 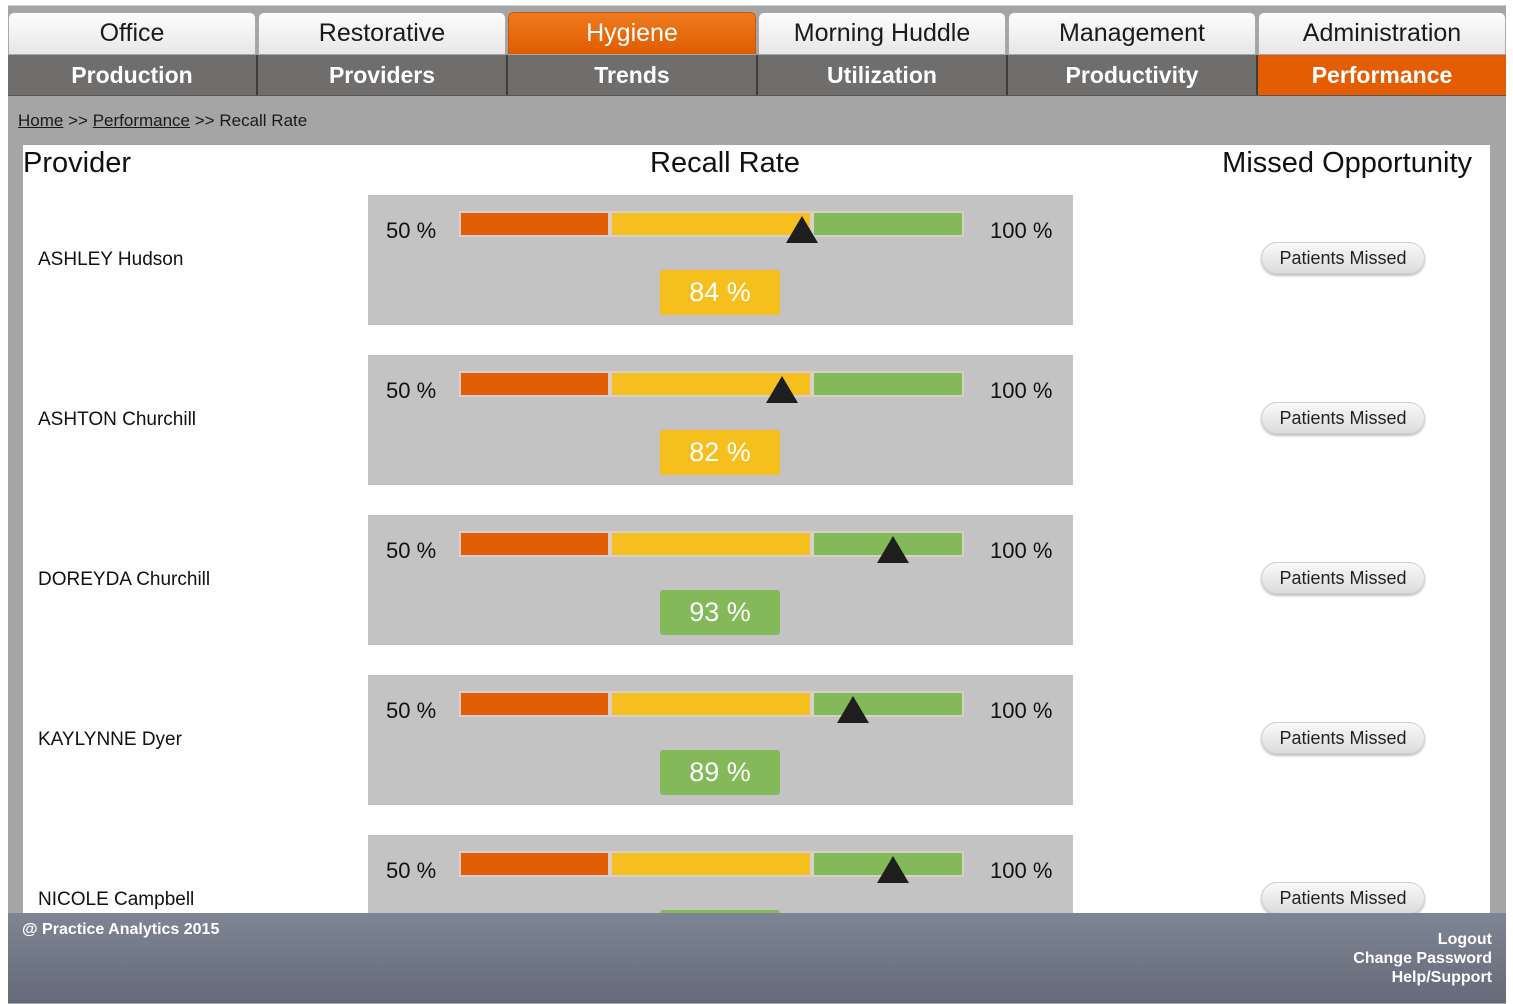 What do you see at coordinates (633, 75) in the screenshot?
I see `subtab-trends: Trends` at bounding box center [633, 75].